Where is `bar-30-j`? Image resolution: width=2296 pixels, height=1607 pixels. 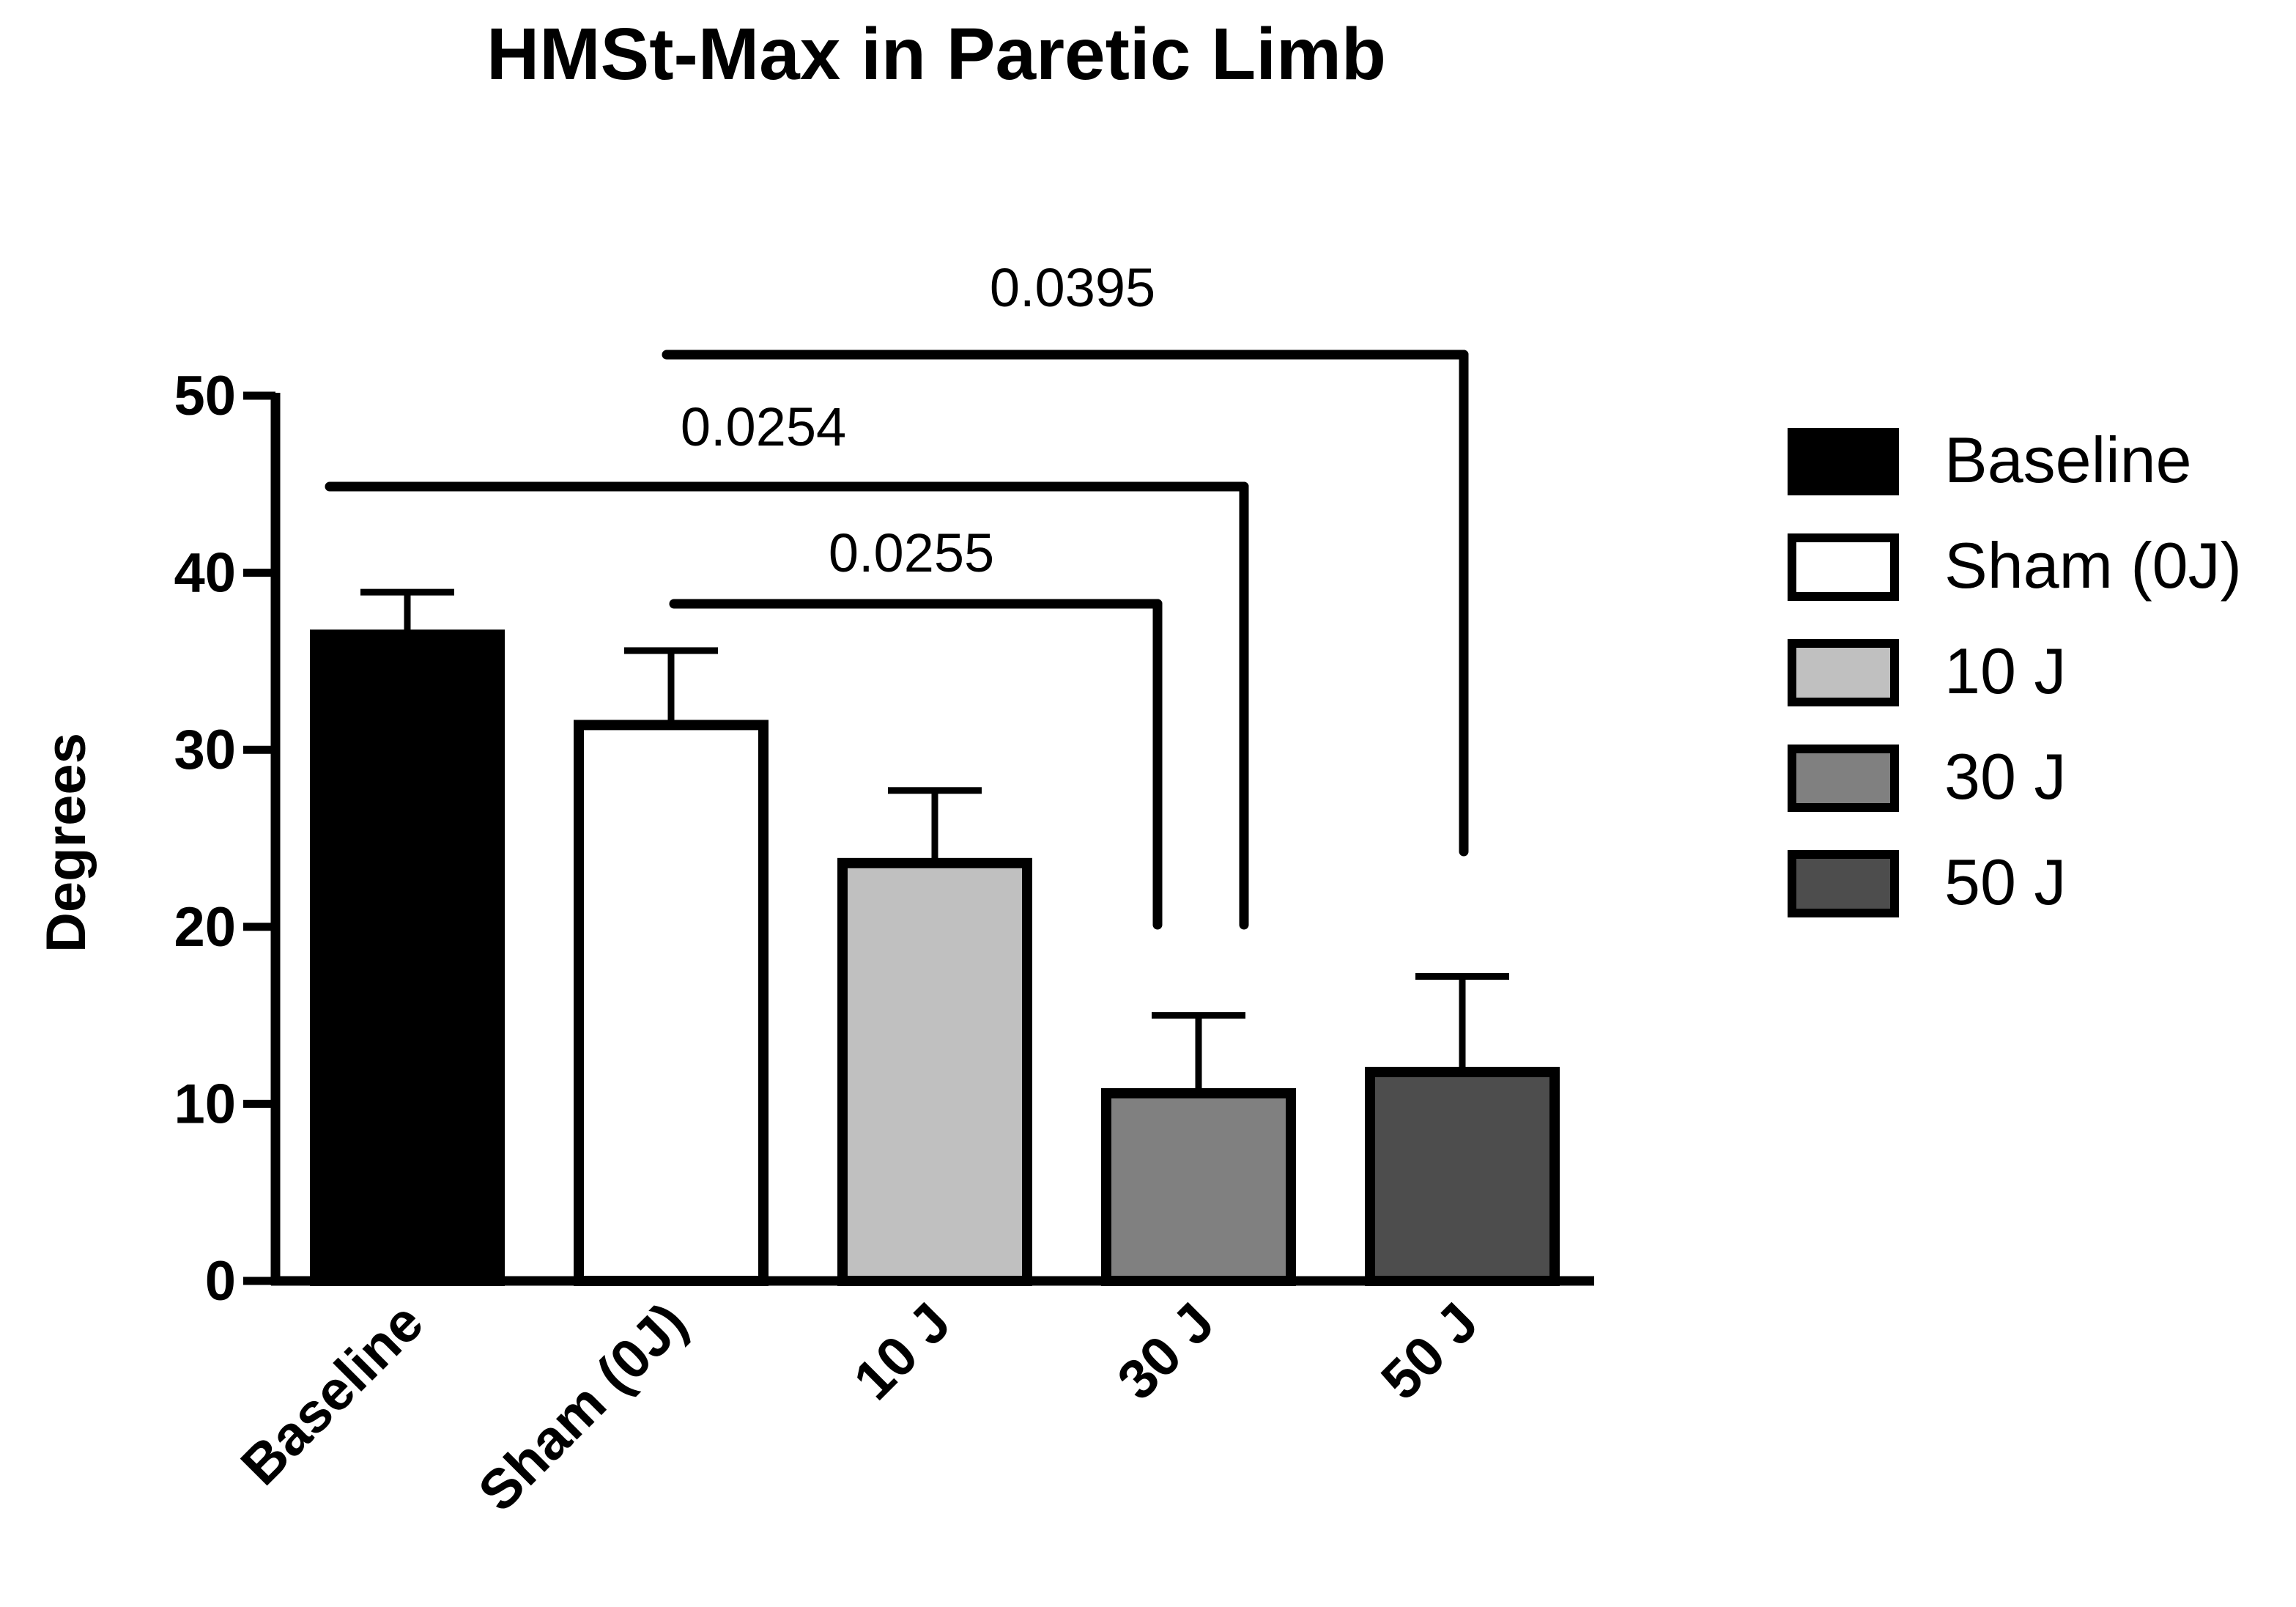
bar-30-j is located at coordinates (1198, 1187).